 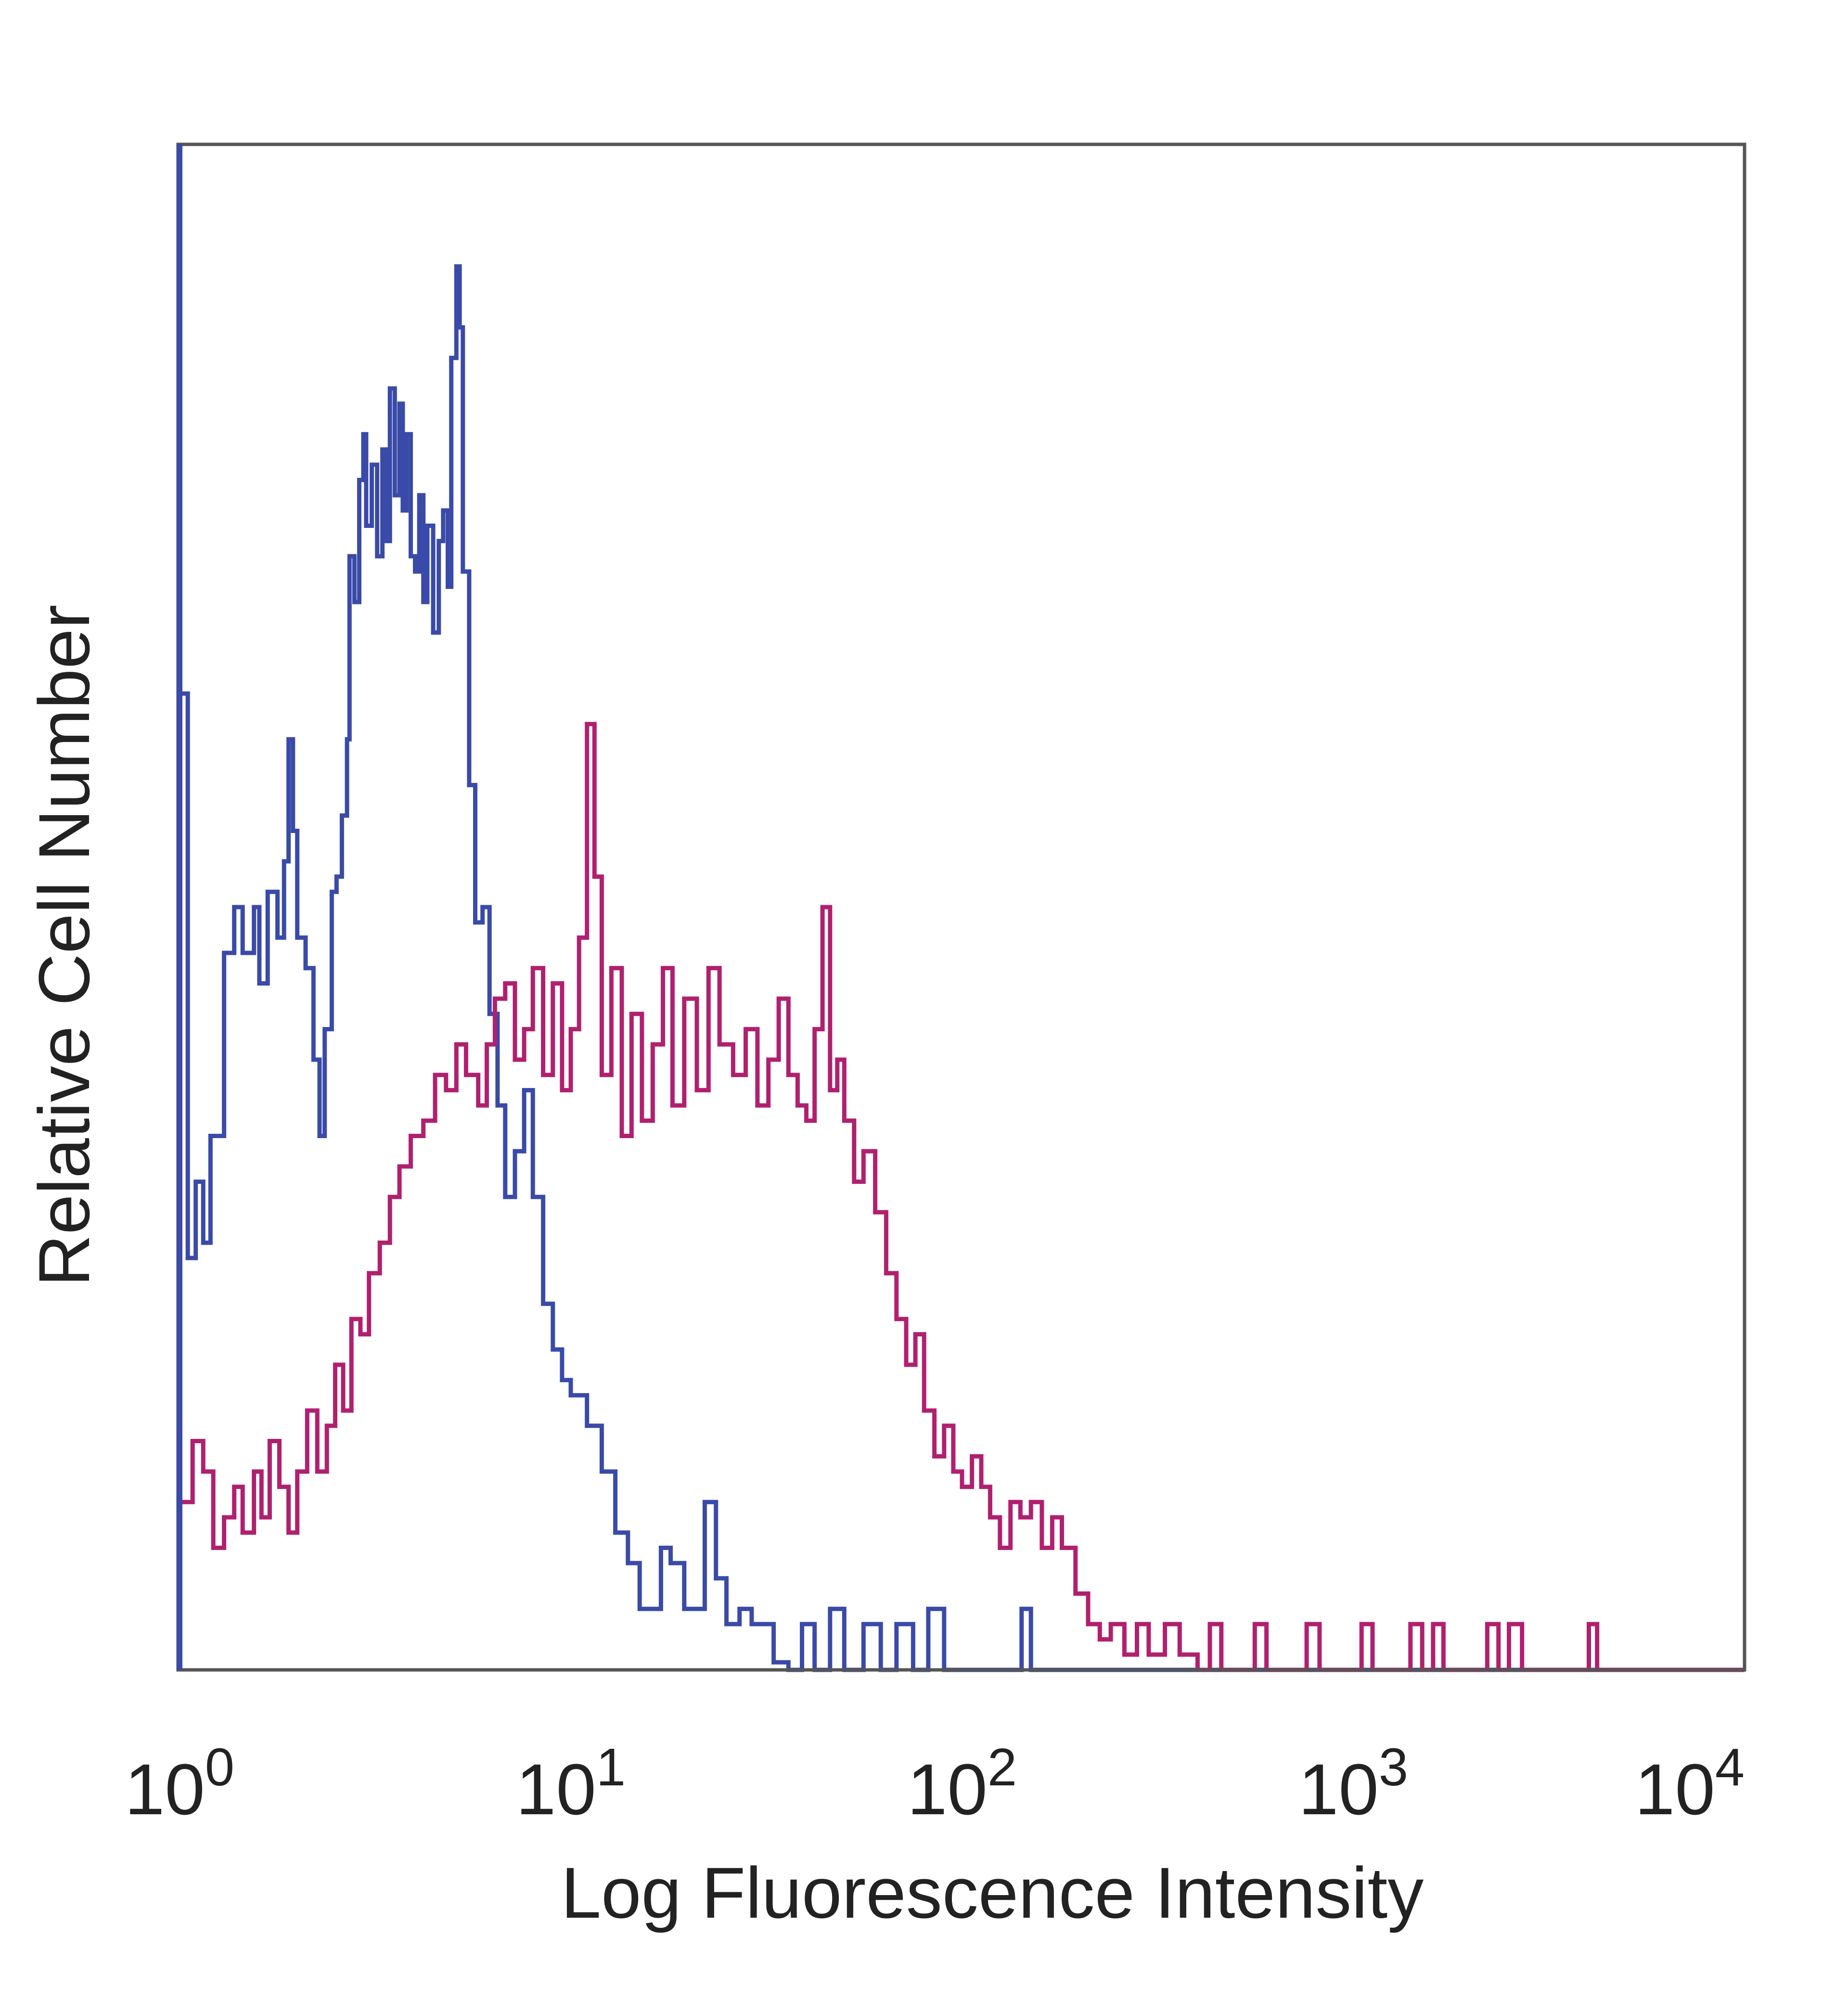 What do you see at coordinates (992, 1892) in the screenshot?
I see `x-axis-title: Log Fluorescence Intensity` at bounding box center [992, 1892].